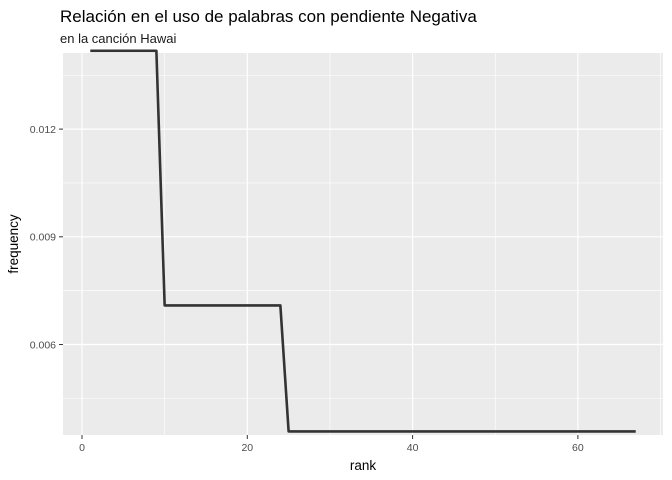 This screenshot has width=672, height=480. Describe the element at coordinates (43, 345) in the screenshot. I see `y-tick-label: 0.006` at that location.